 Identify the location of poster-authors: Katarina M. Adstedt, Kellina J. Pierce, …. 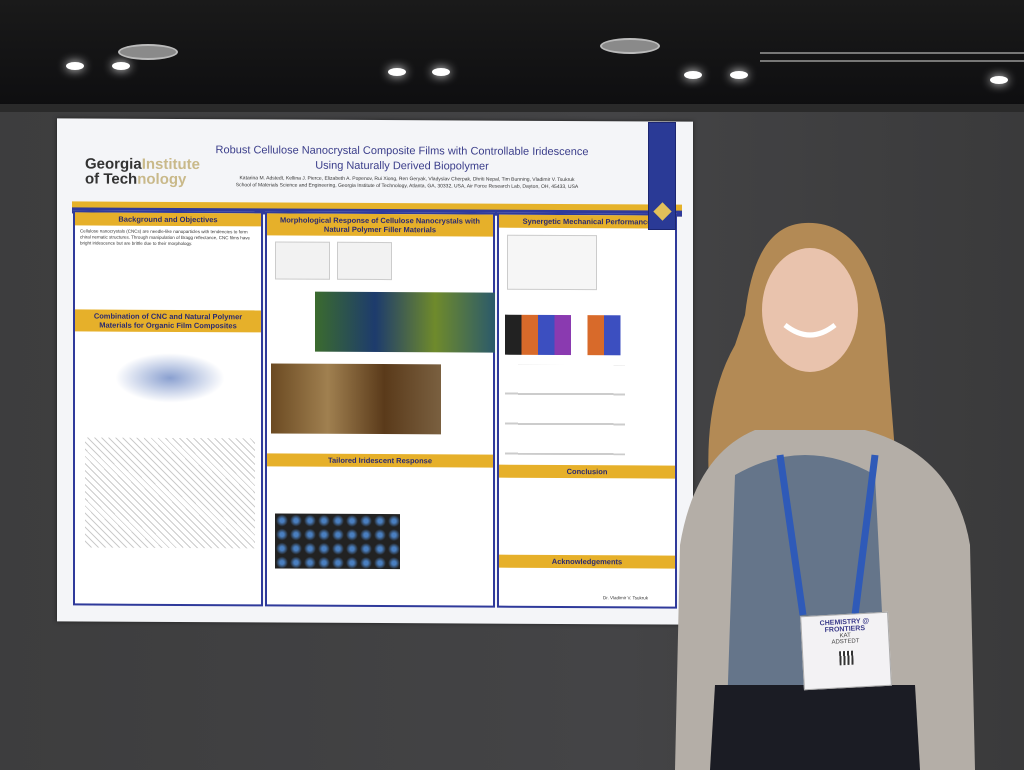
(407, 183).